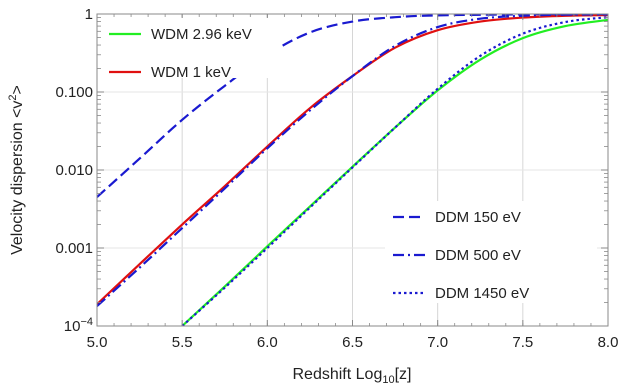  What do you see at coordinates (352, 376) in the screenshot?
I see `x-axis-title: Redshift Log10[z]` at bounding box center [352, 376].